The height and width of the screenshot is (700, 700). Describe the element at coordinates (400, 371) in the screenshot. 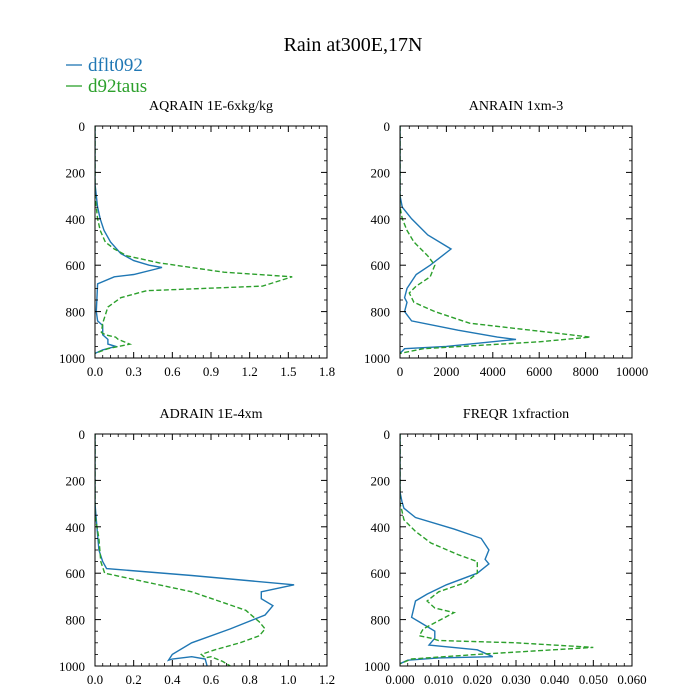

I see `x-tick-label: 0` at that location.